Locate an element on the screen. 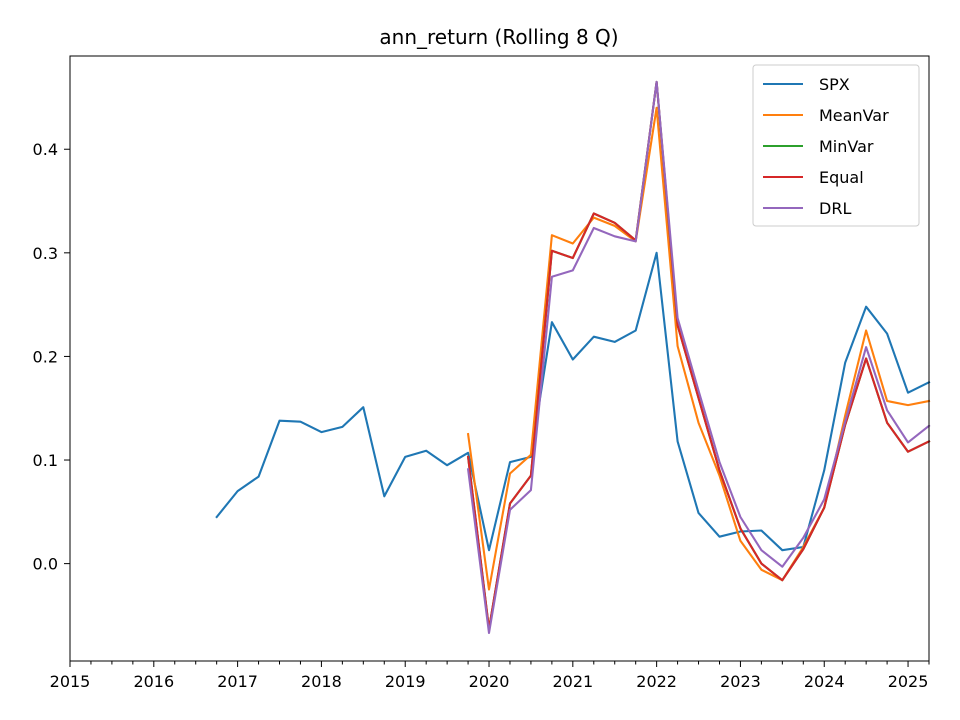 Image resolution: width=960 pixels, height=720 pixels. legend-box is located at coordinates (836, 145).